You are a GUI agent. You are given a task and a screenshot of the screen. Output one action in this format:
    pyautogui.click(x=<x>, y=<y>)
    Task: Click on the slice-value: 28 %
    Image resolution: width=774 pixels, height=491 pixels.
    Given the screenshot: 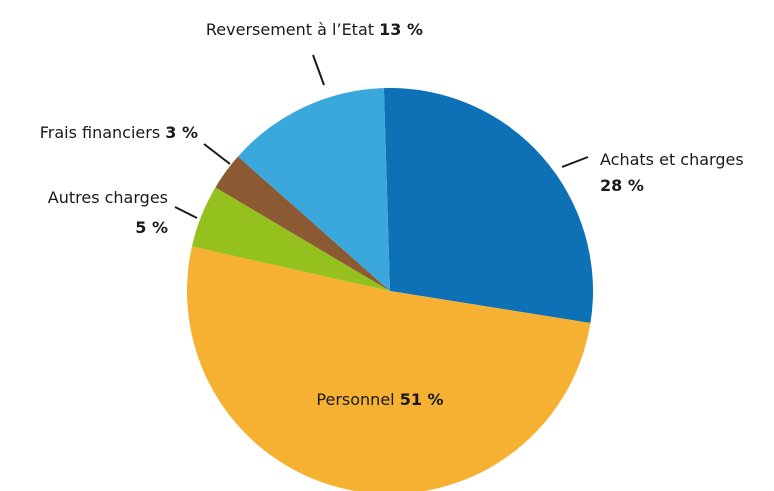 What is the action you would take?
    pyautogui.click(x=622, y=185)
    